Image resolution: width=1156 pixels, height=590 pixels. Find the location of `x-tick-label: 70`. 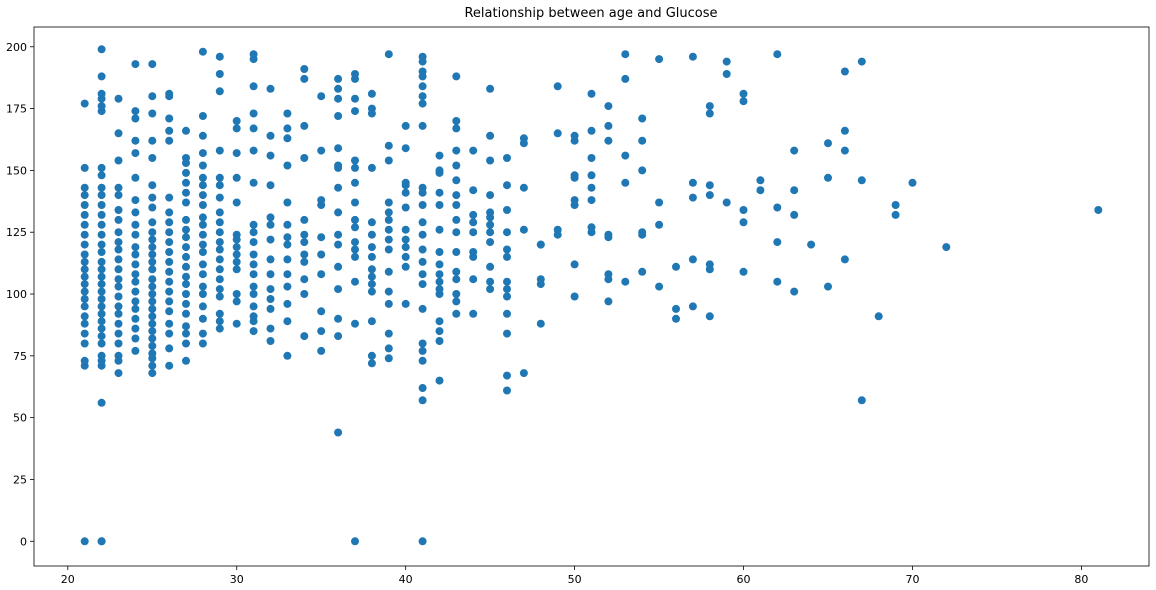

x-tick-label: 70 is located at coordinates (912, 579).